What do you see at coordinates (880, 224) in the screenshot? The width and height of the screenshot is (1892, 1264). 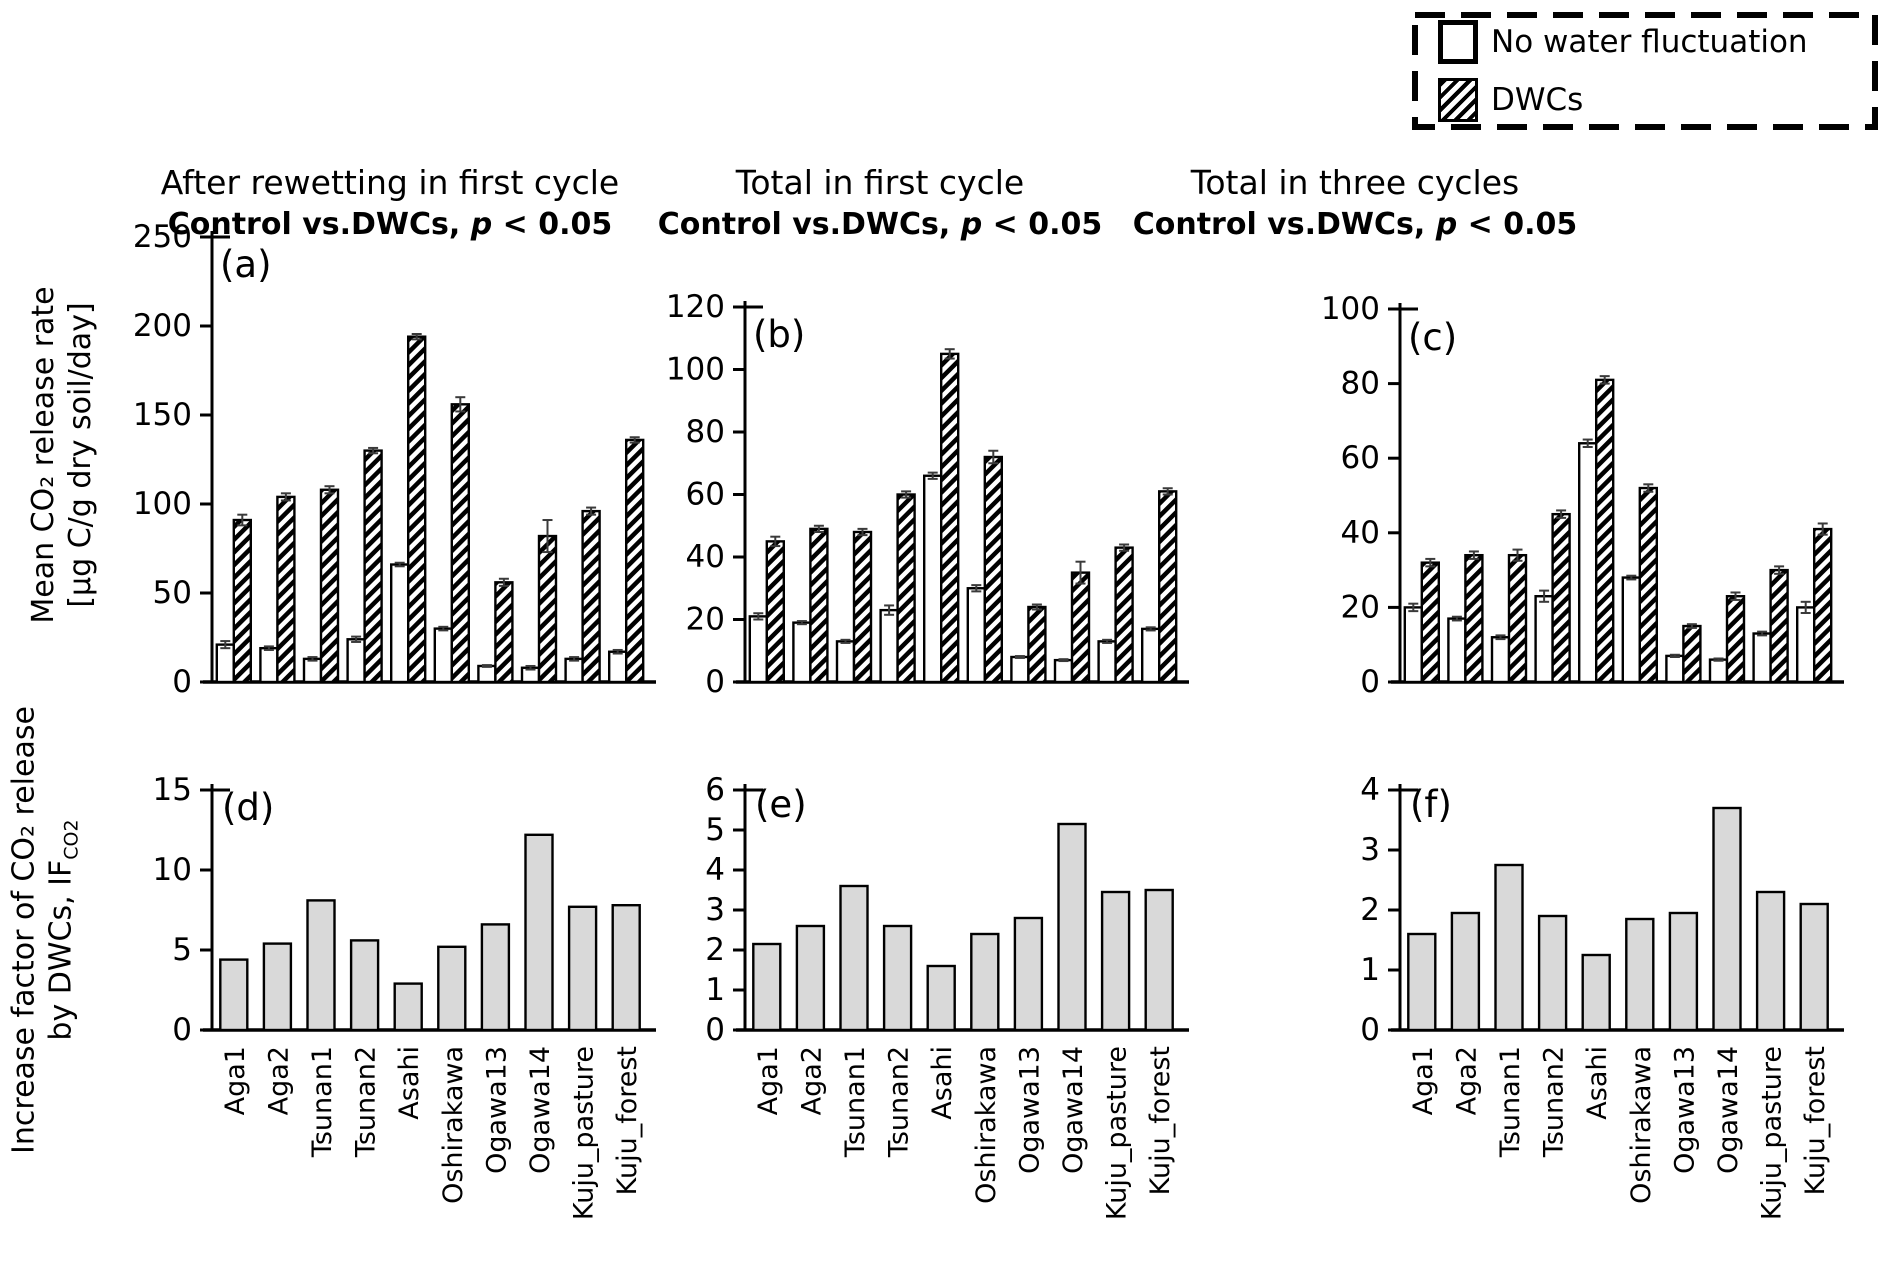 I see `column-subtitle-2: Control vs.DWCs, p < 0.05` at bounding box center [880, 224].